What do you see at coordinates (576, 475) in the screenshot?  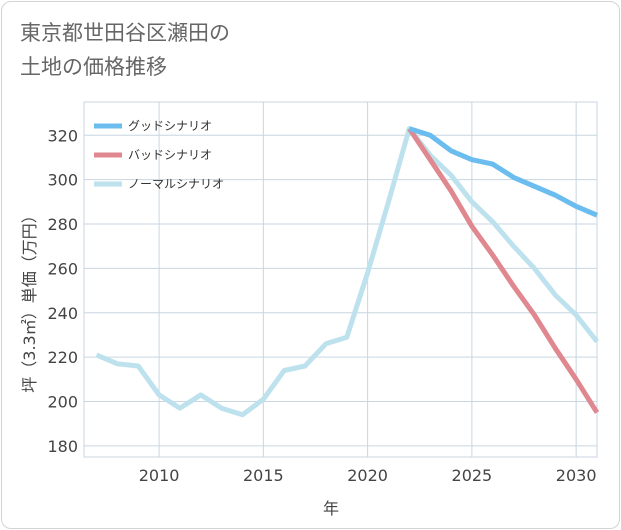 I see `x-tick-label: 2030` at bounding box center [576, 475].